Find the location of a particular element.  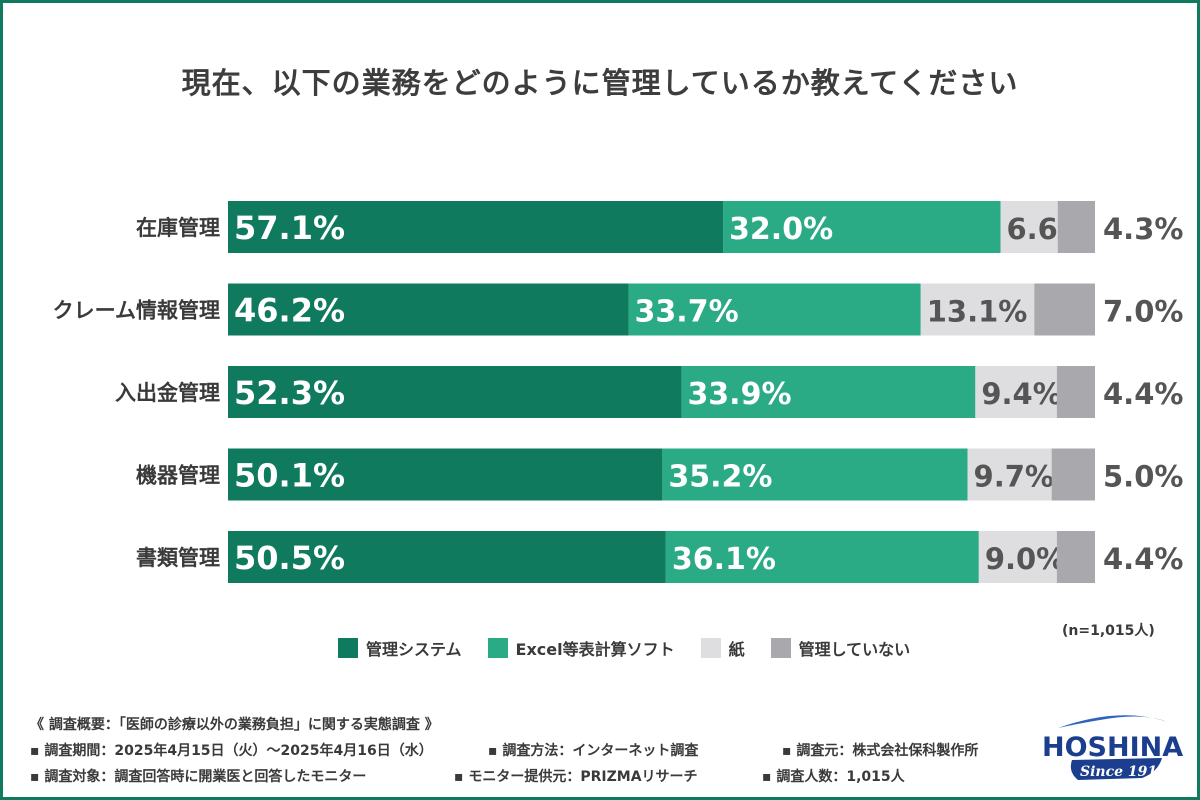

chart-title: 現在、以下の業務をどのように管理しているか教えてください is located at coordinates (600, 83).